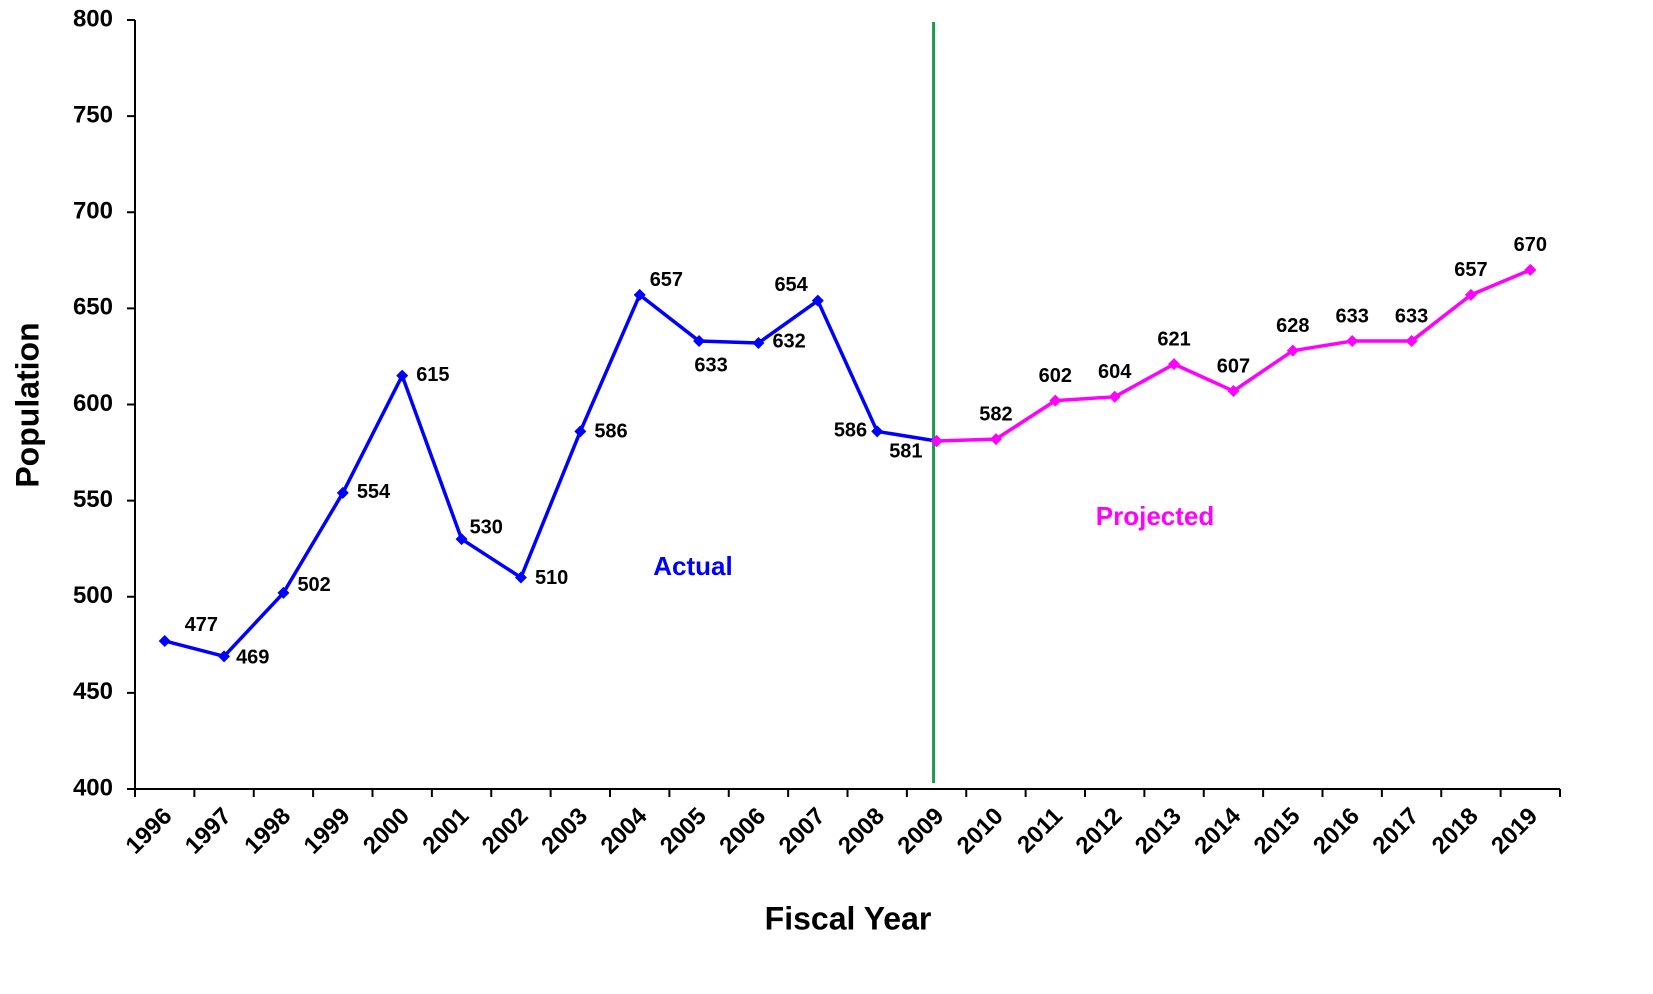  Describe the element at coordinates (149, 831) in the screenshot. I see `x-tick-label: 1996` at that location.